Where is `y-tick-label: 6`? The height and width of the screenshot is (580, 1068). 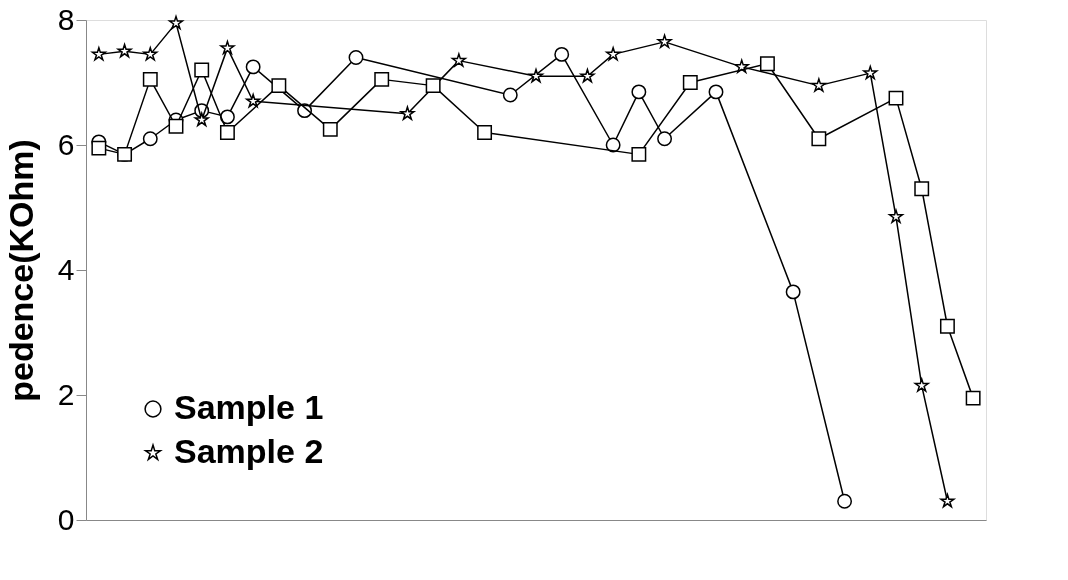
y-tick-label: 6 is located at coordinates (66, 144).